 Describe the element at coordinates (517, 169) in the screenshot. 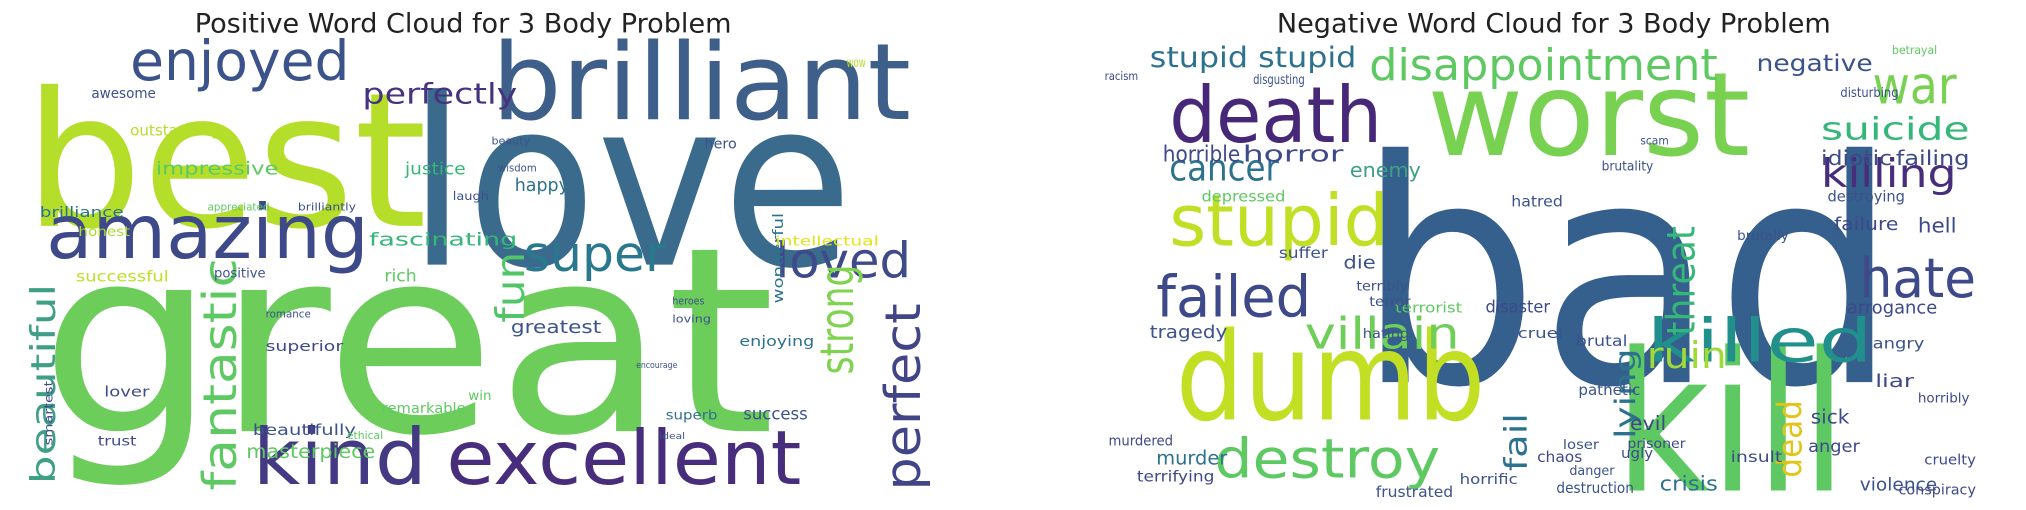

I see `word: wisdom` at that location.